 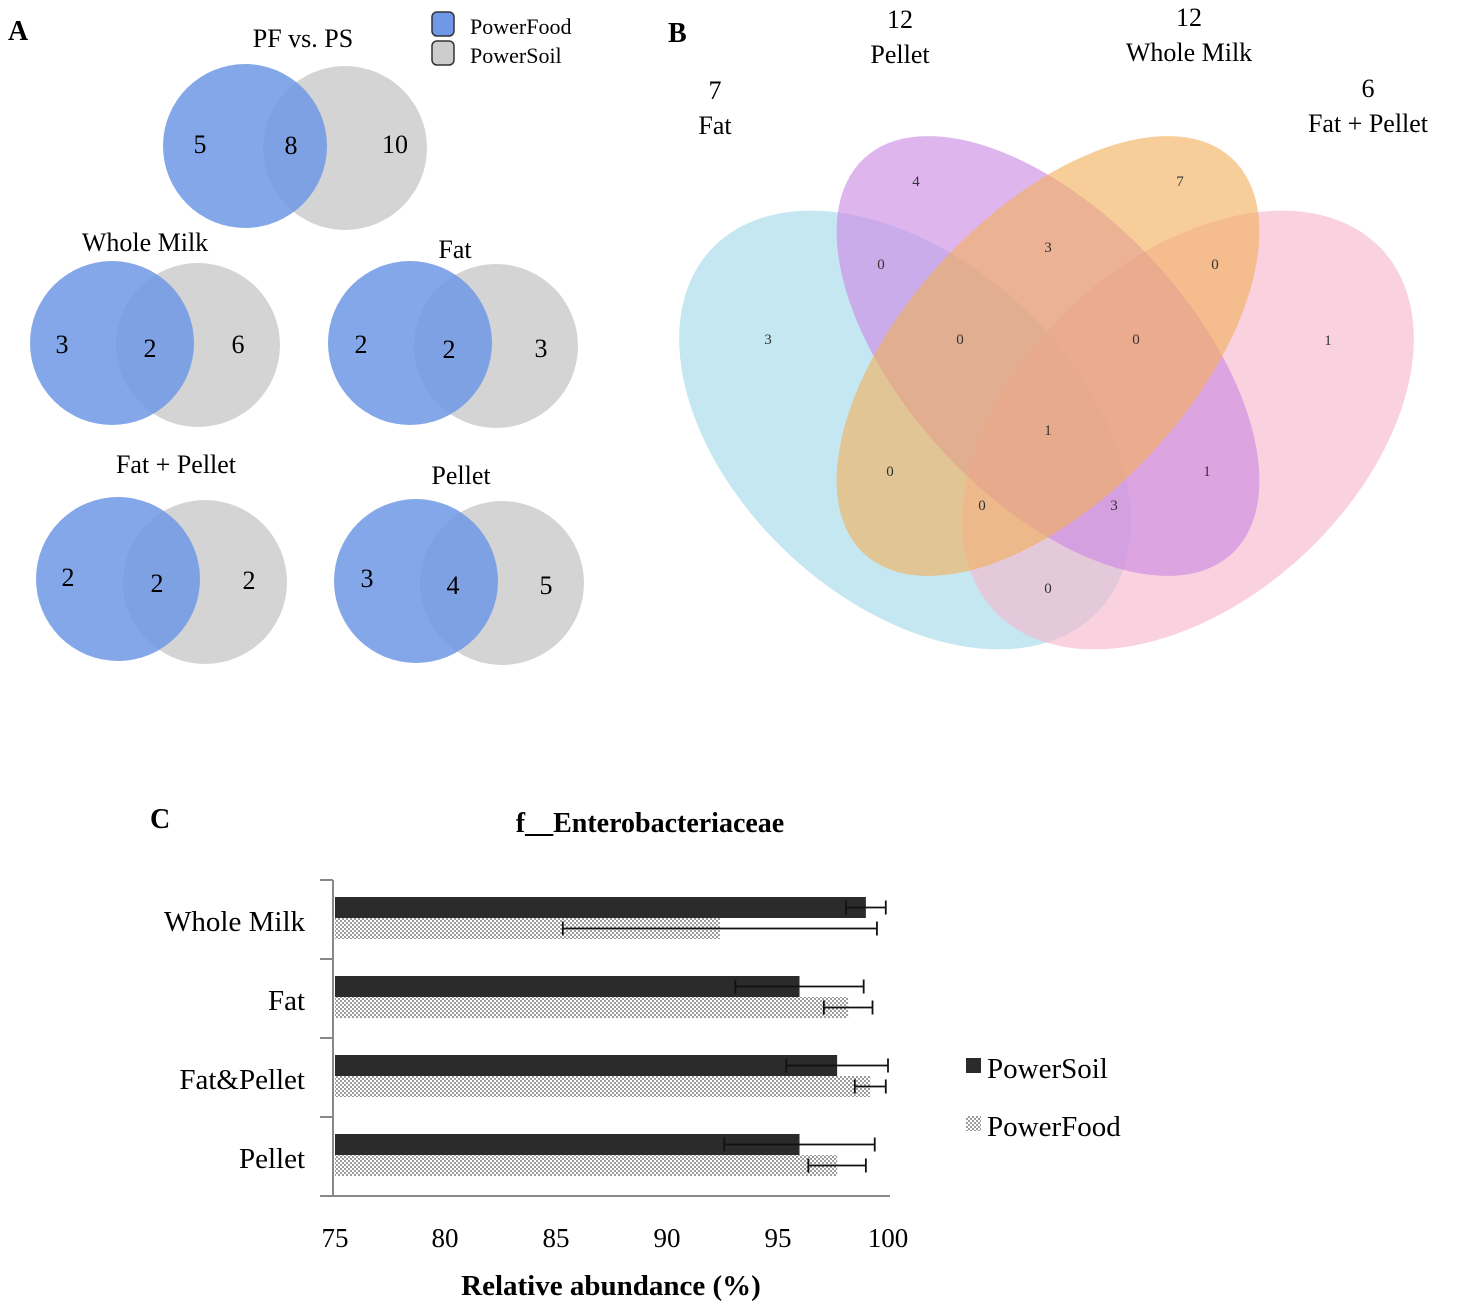 What do you see at coordinates (1048, 248) in the screenshot?
I see `region-pellet-and-whole-milk: 3` at bounding box center [1048, 248].